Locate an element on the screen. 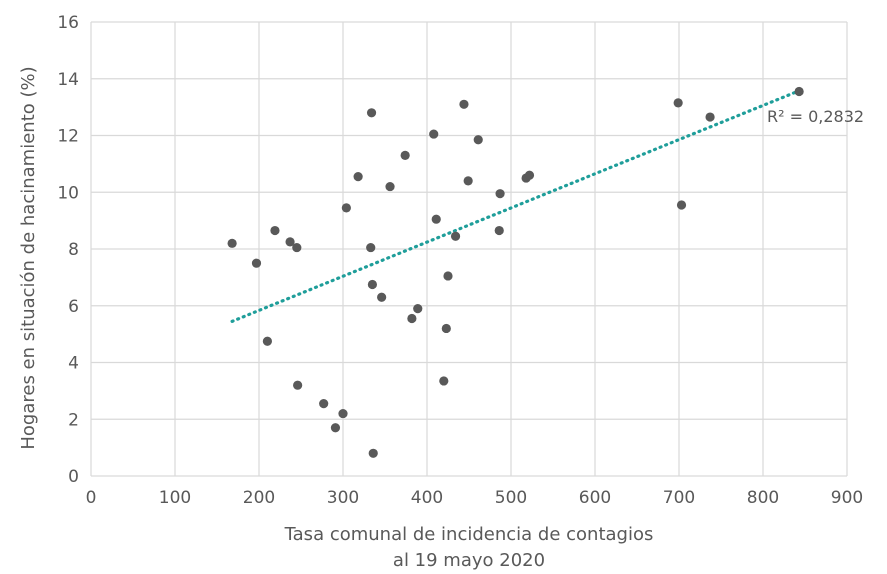 Image resolution: width=887 pixels, height=574 pixels. x-tick-label: 900 is located at coordinates (847, 498).